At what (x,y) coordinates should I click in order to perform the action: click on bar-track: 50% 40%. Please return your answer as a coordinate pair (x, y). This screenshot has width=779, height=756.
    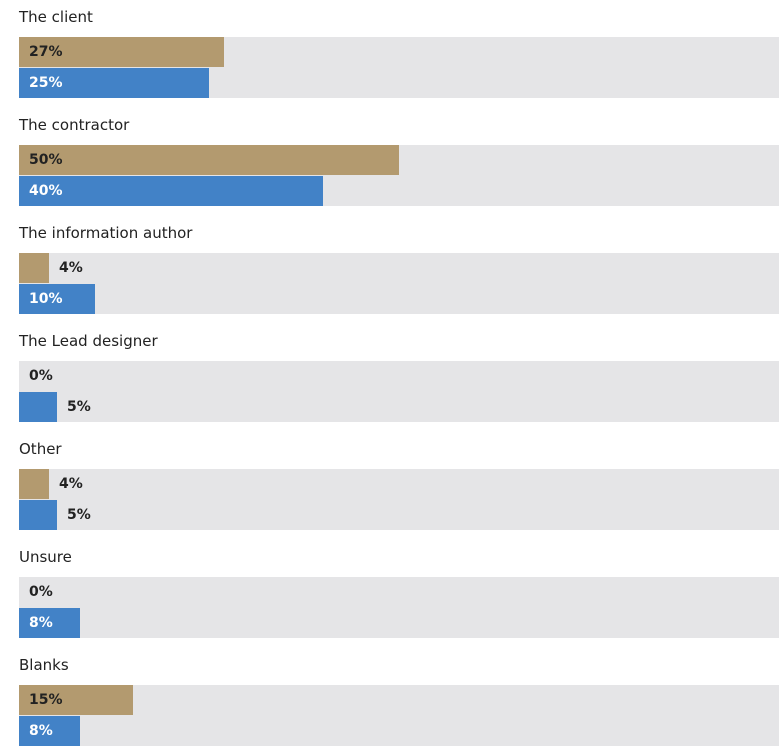
    Looking at the image, I should click on (399, 175).